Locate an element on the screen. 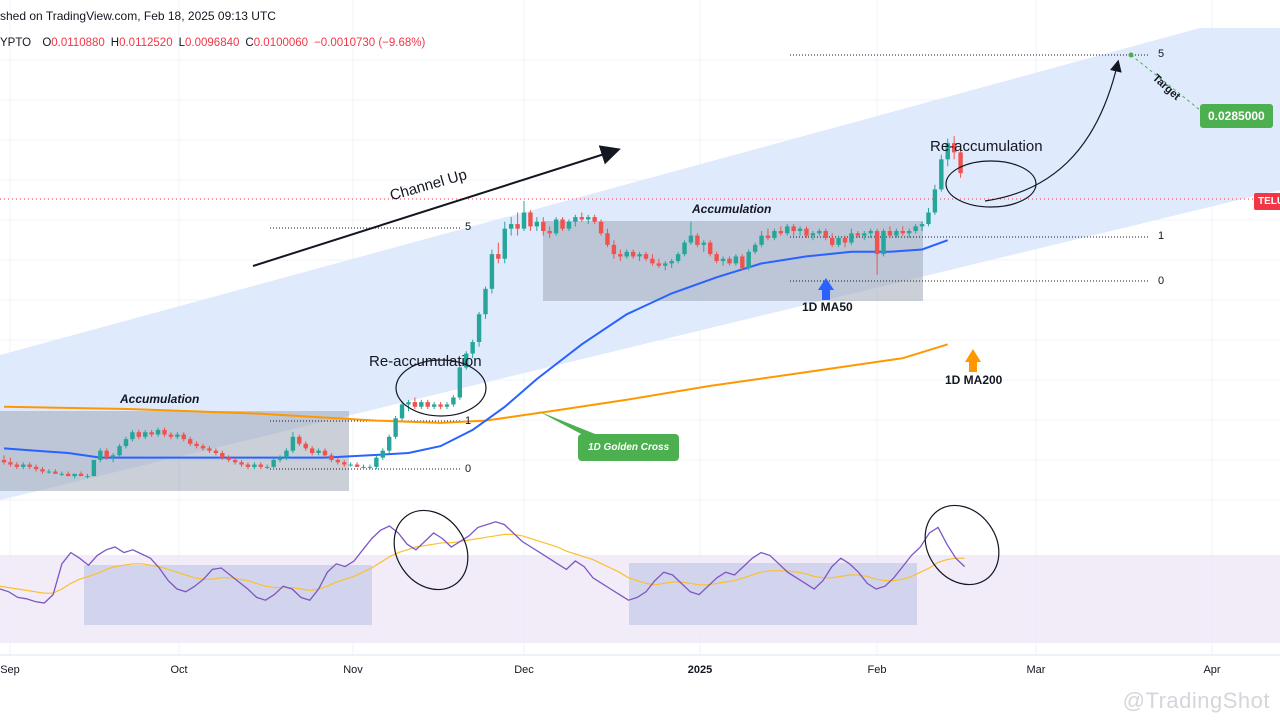 The height and width of the screenshot is (720, 1280). fib-mid-1: 1 is located at coordinates (1161, 236).